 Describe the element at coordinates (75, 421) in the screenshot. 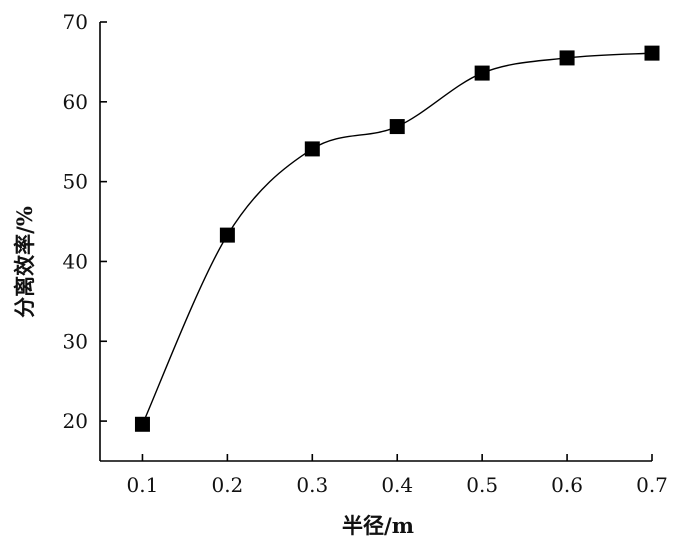

I see `y-tick-label: 20` at that location.